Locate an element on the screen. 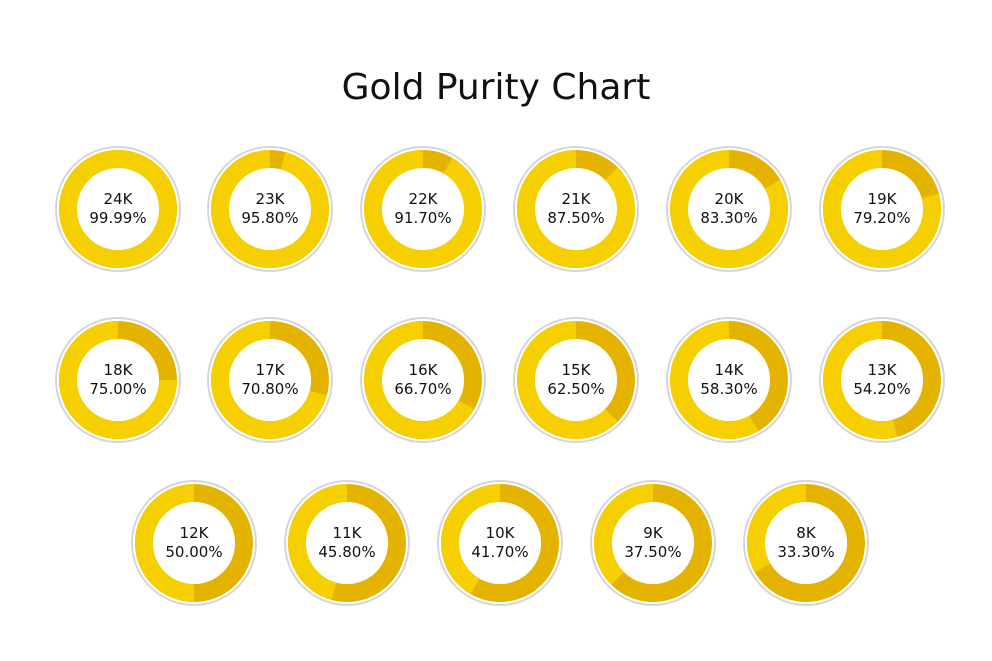 This screenshot has width=992, height=661. donut-karat-label: 15K is located at coordinates (577, 370).